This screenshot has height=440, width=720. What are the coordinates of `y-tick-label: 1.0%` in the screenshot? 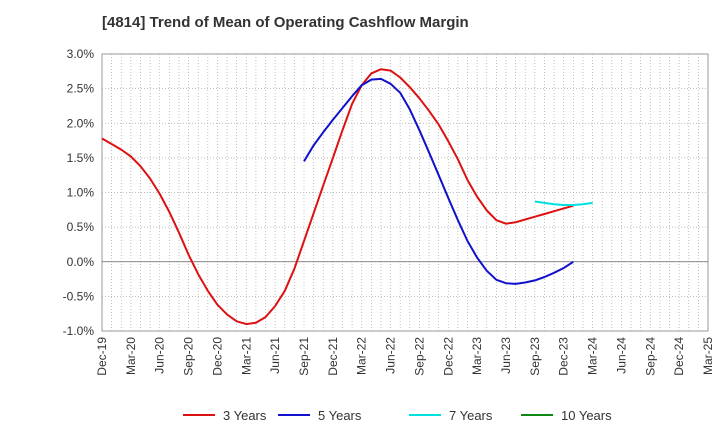 It's located at (81, 193).